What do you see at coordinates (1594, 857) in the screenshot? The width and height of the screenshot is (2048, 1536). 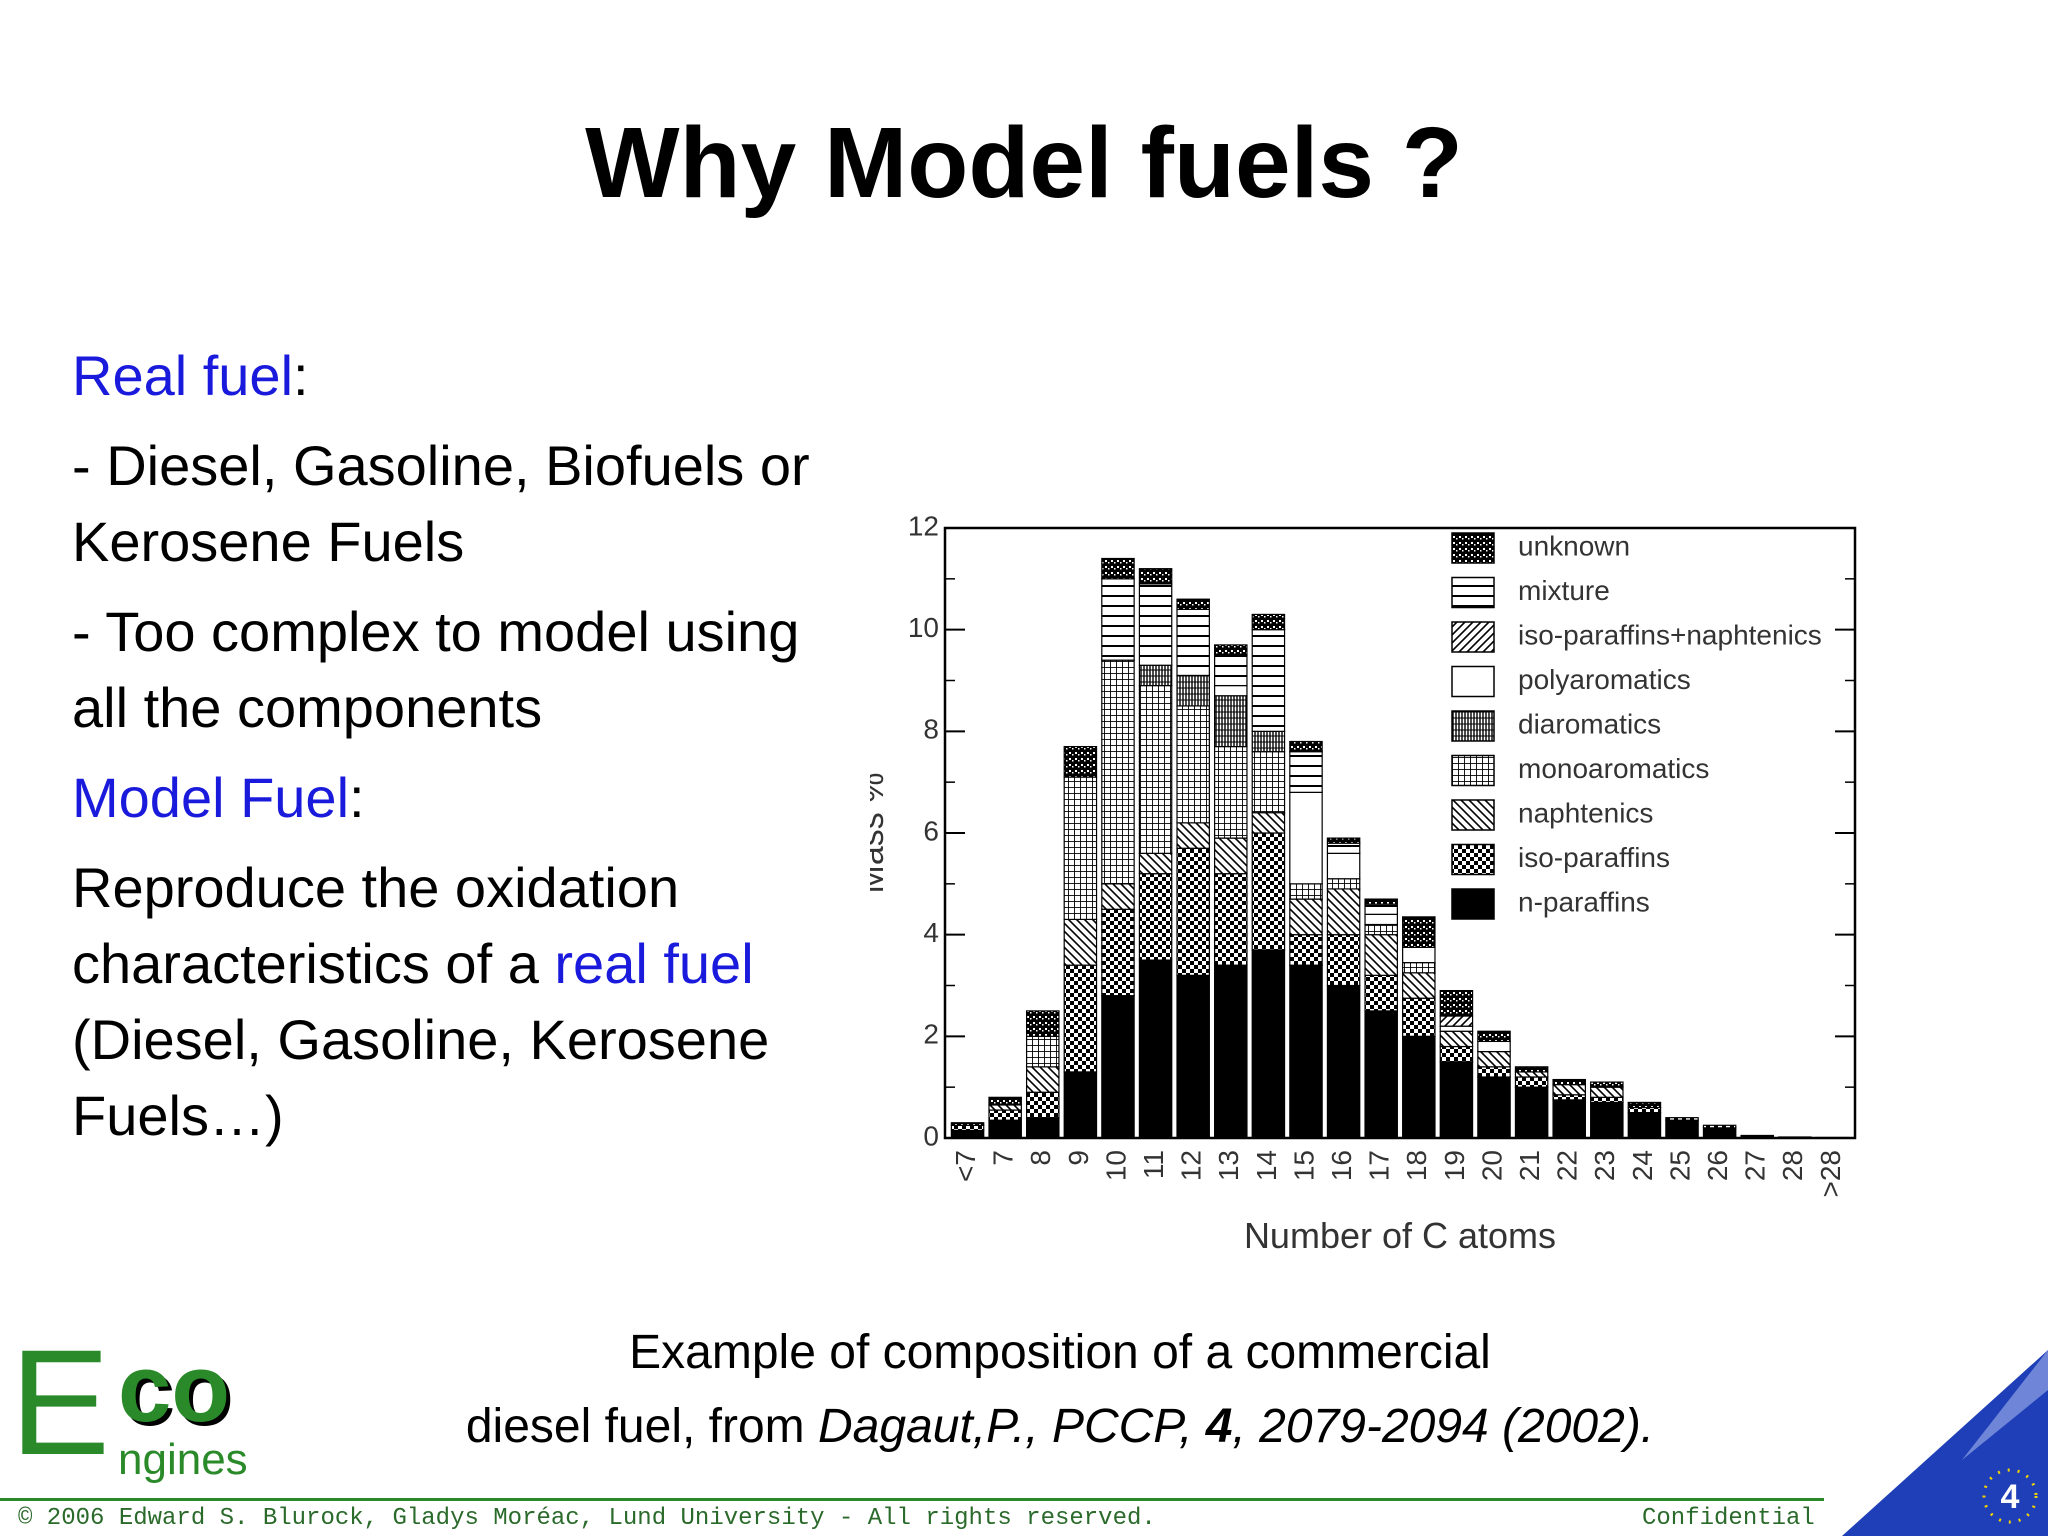 I see `legend-label: iso-paraffins` at bounding box center [1594, 857].